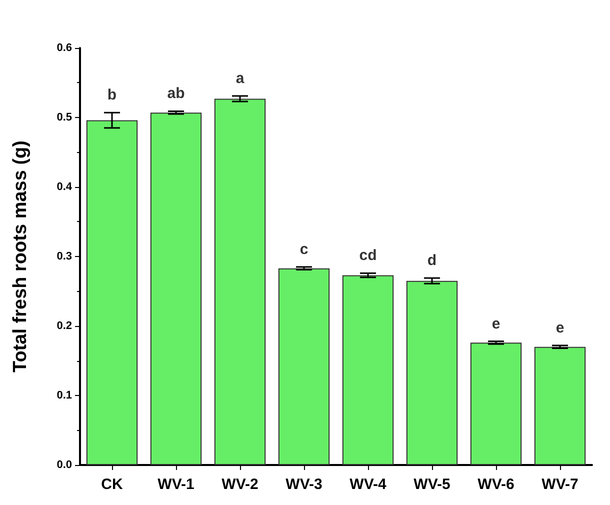 The width and height of the screenshot is (610, 505). Describe the element at coordinates (176, 93) in the screenshot. I see `annotation: ab` at that location.